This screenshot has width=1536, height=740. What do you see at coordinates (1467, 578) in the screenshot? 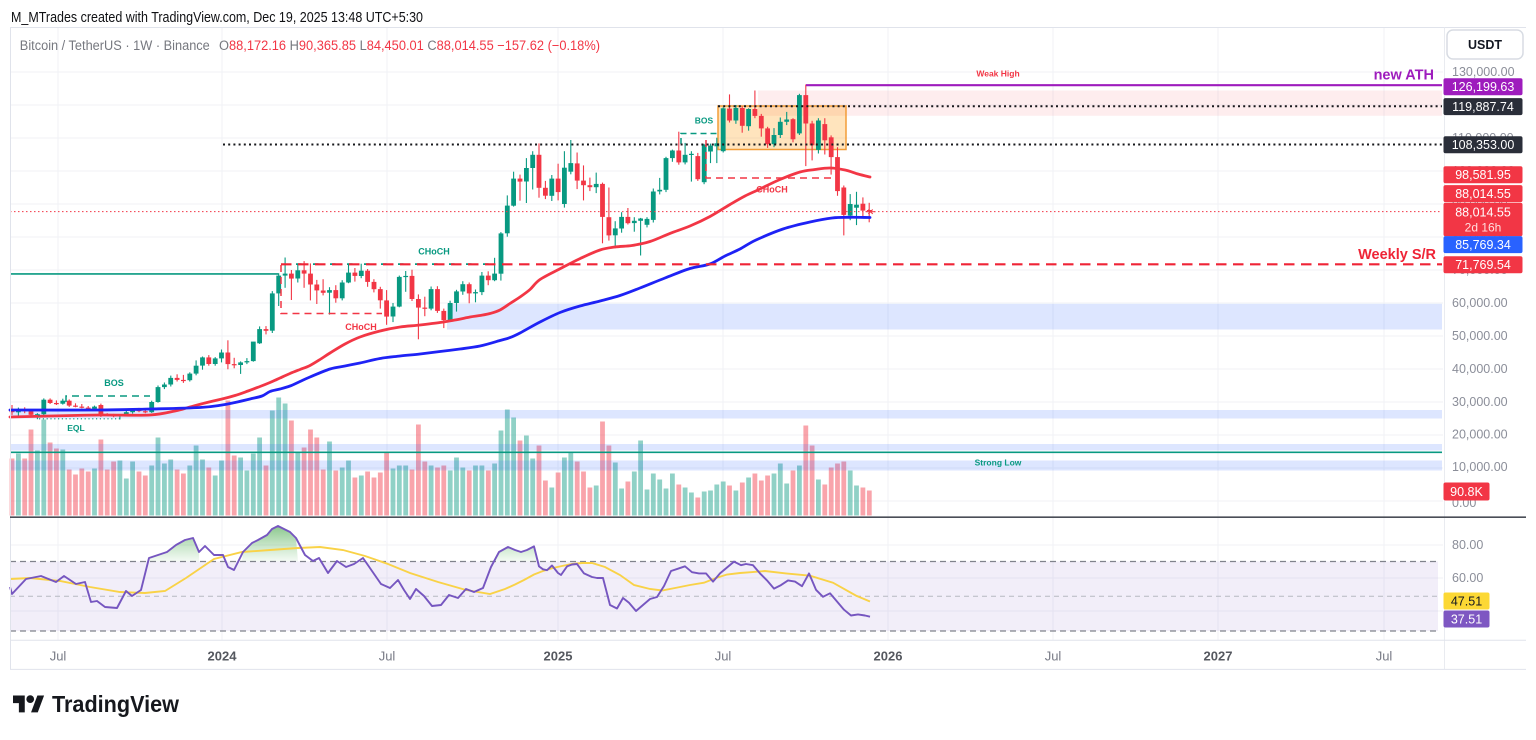
I see `svg-text: 60.00` at bounding box center [1467, 578].